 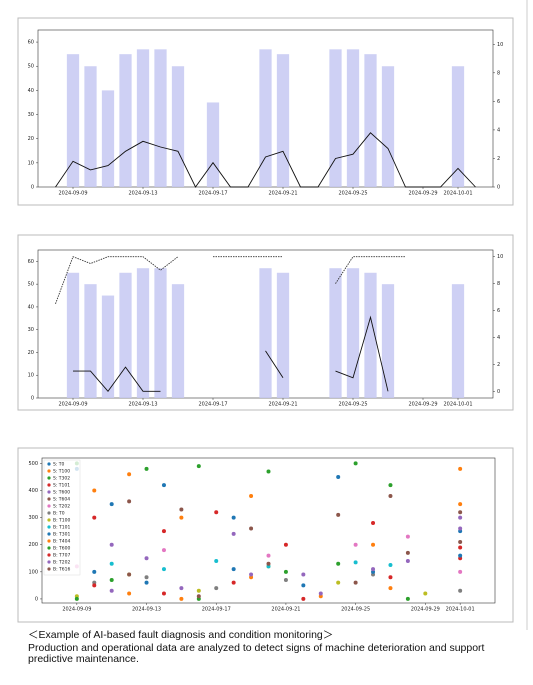 I want to click on x-tick-label: 2024-09-25, so click(x=352, y=405).